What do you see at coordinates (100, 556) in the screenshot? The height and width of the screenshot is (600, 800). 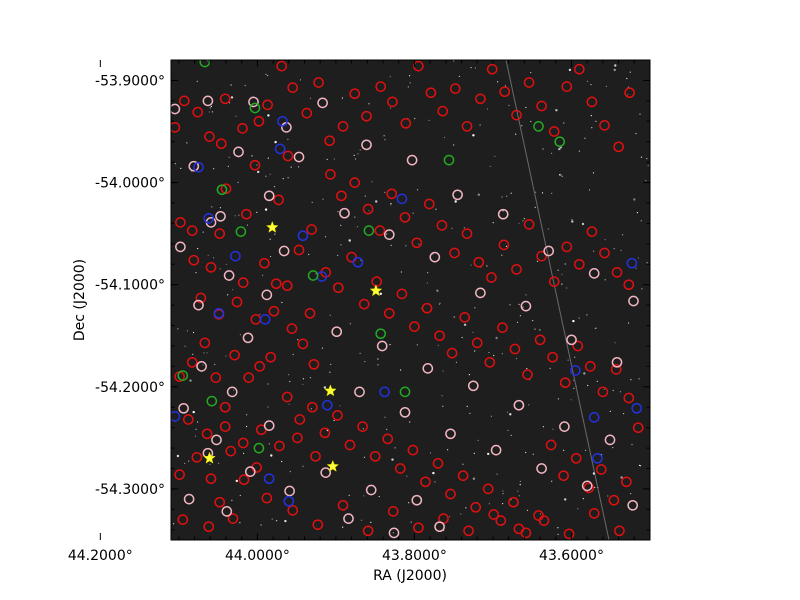 I see `x-tick-label: 44.2000°` at bounding box center [100, 556].